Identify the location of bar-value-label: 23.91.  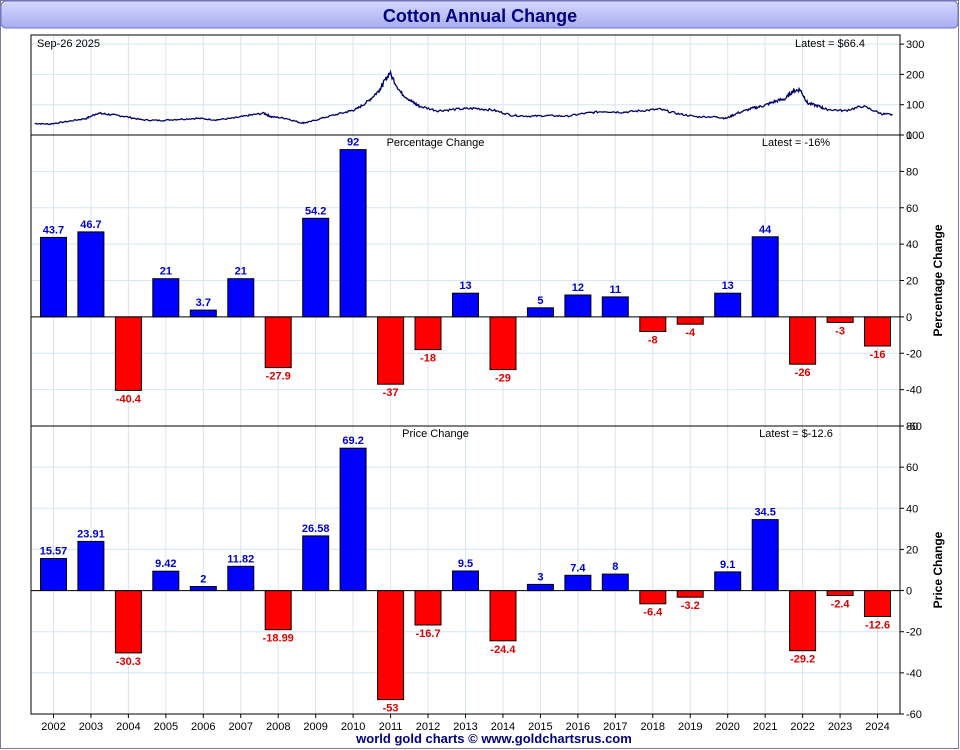
(91, 534).